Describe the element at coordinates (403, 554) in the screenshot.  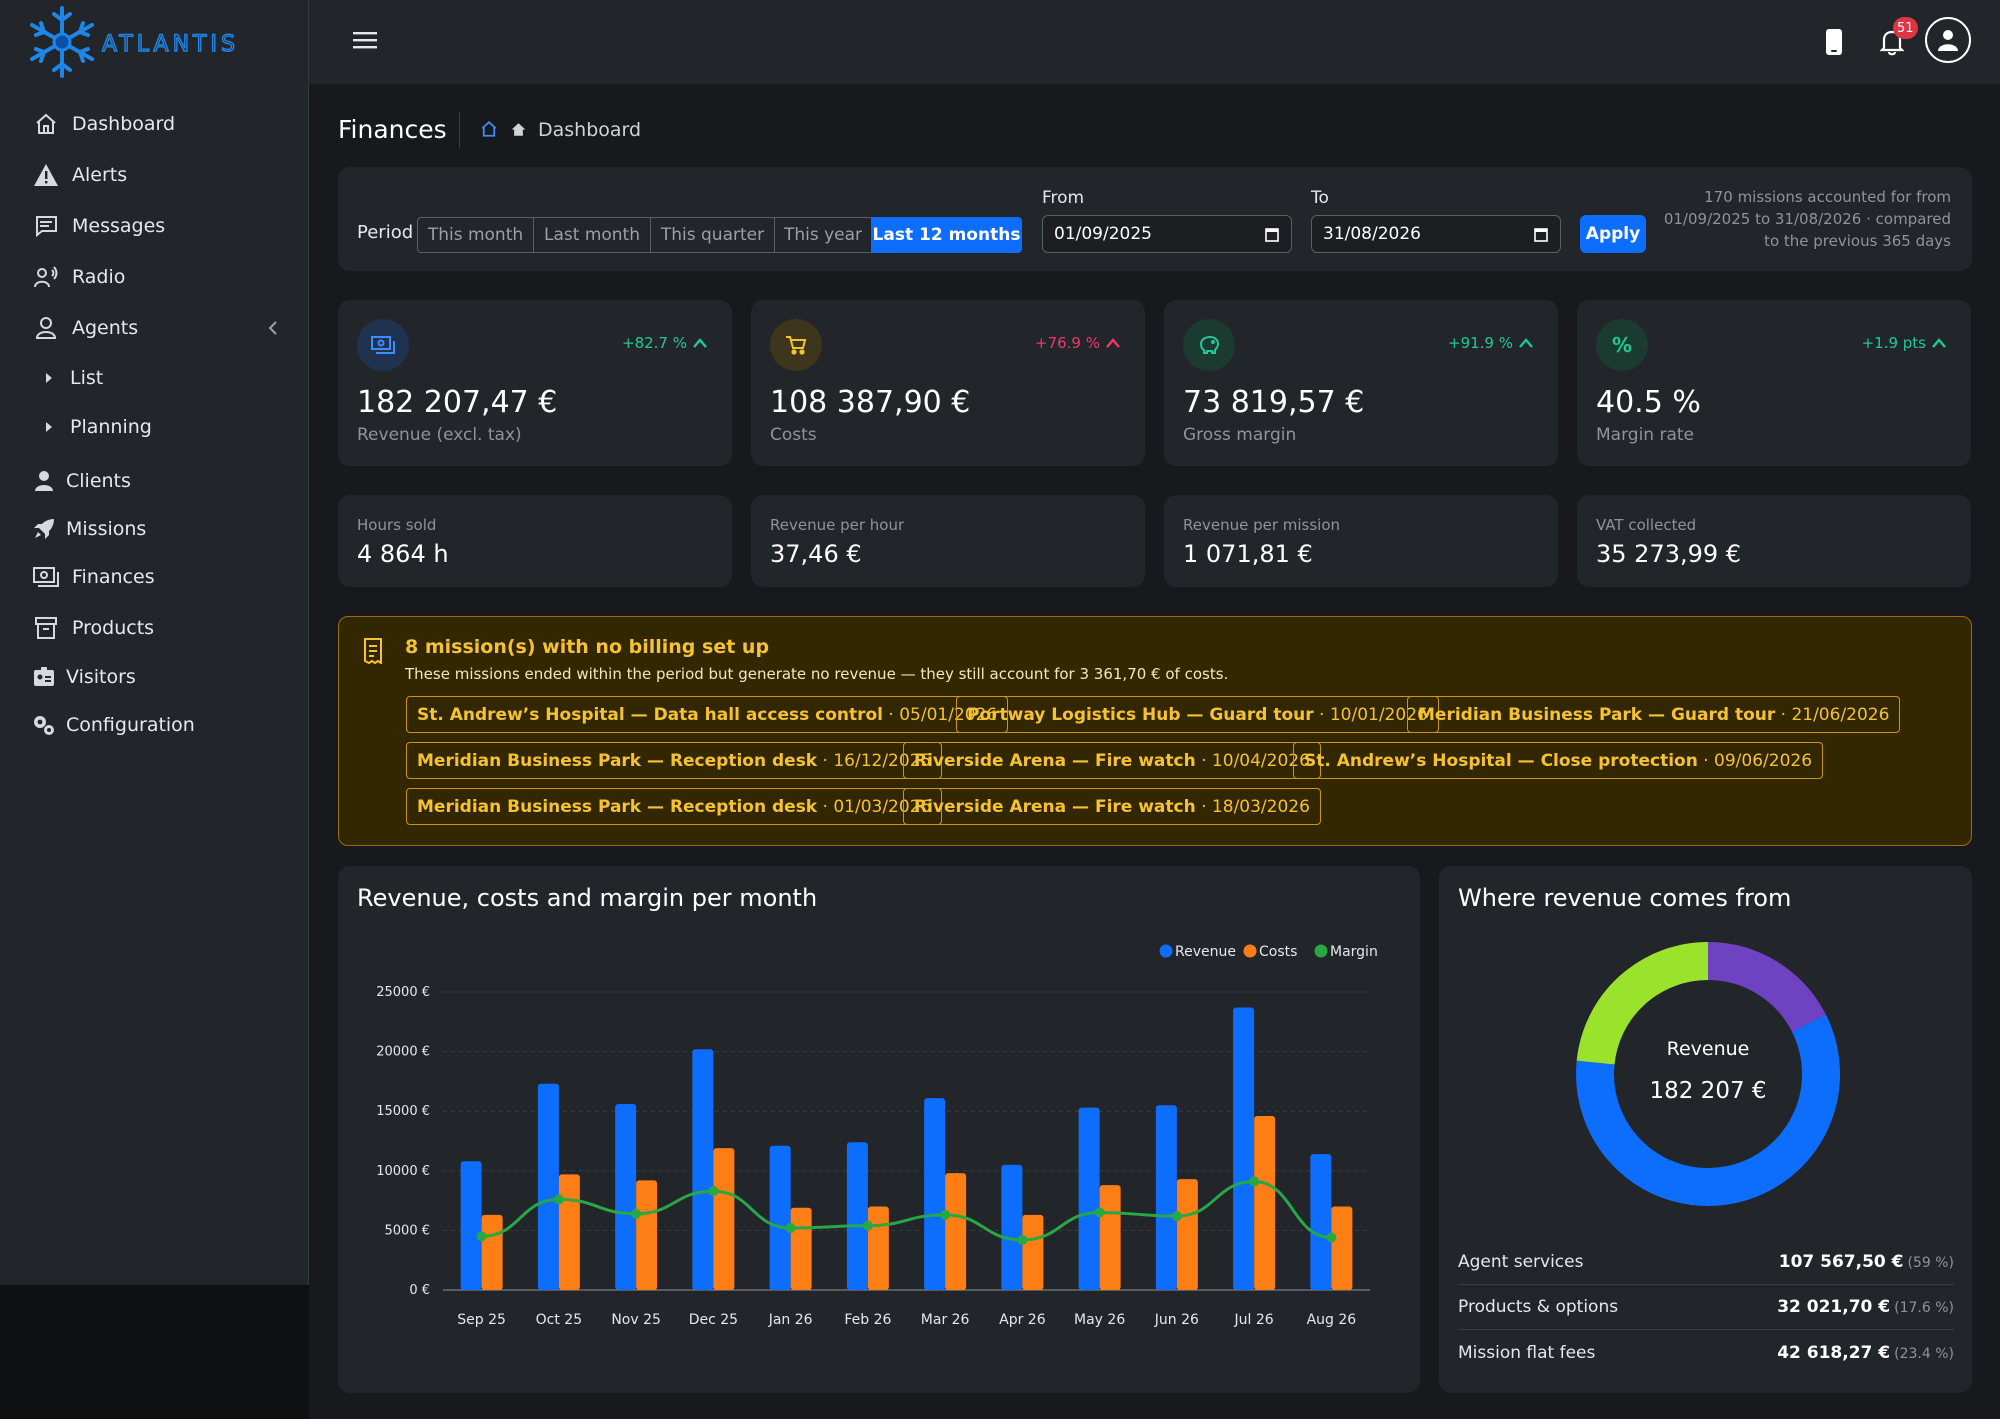
I see `stat-value: 4 864 h` at that location.